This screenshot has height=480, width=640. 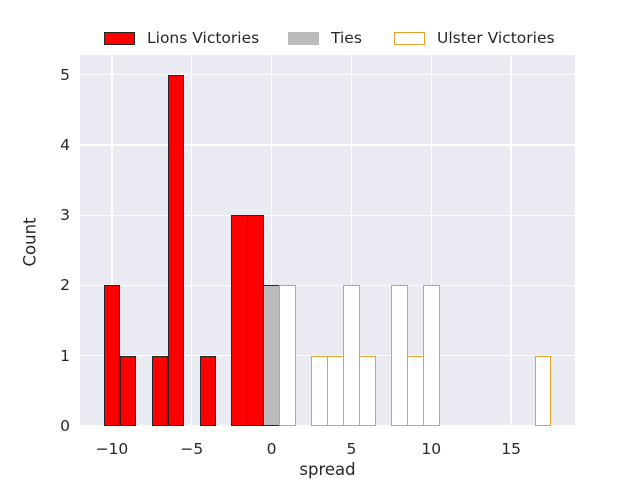 What do you see at coordinates (65, 285) in the screenshot?
I see `y-tick-label: 2` at bounding box center [65, 285].